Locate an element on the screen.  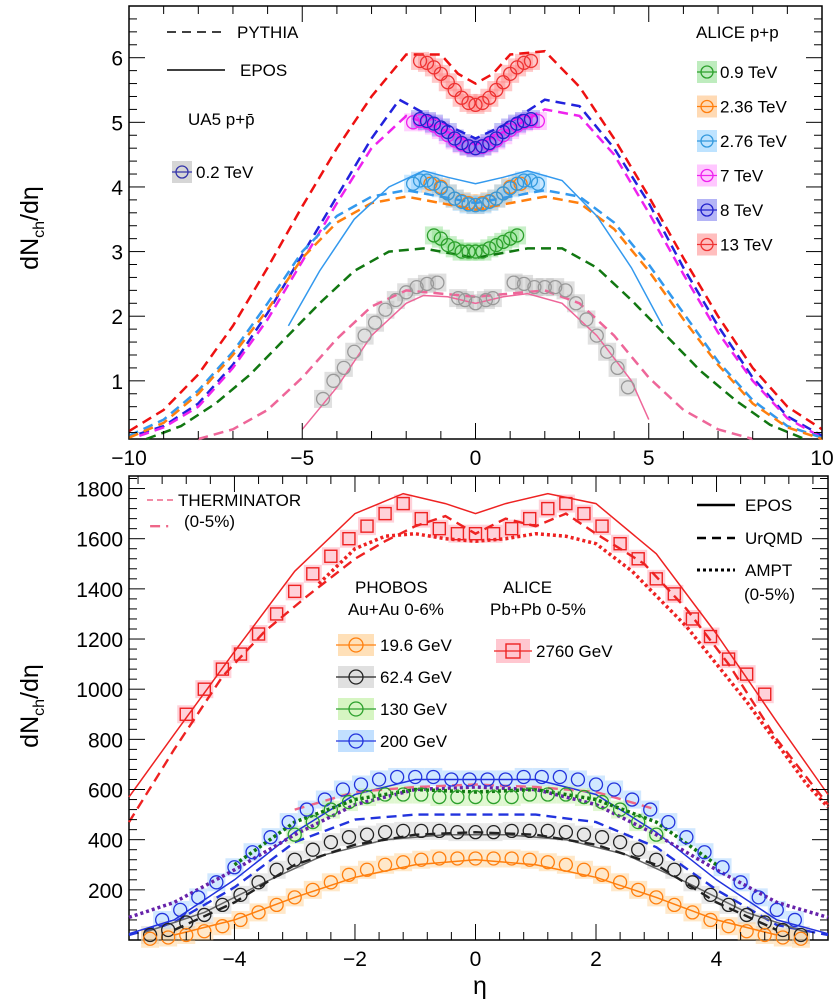
legend-phobos-heading-2: Au+Au 0-6% is located at coordinates (396, 609).